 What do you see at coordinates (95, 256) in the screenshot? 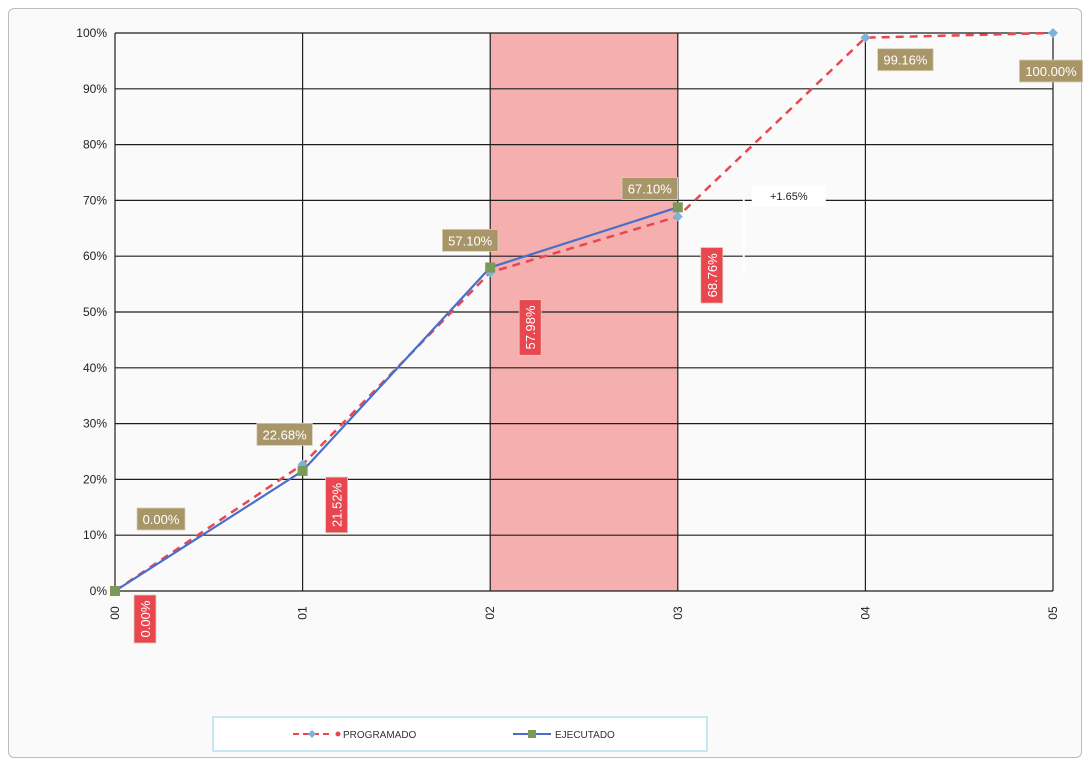
I see `y-tick-label: 60%` at bounding box center [95, 256].